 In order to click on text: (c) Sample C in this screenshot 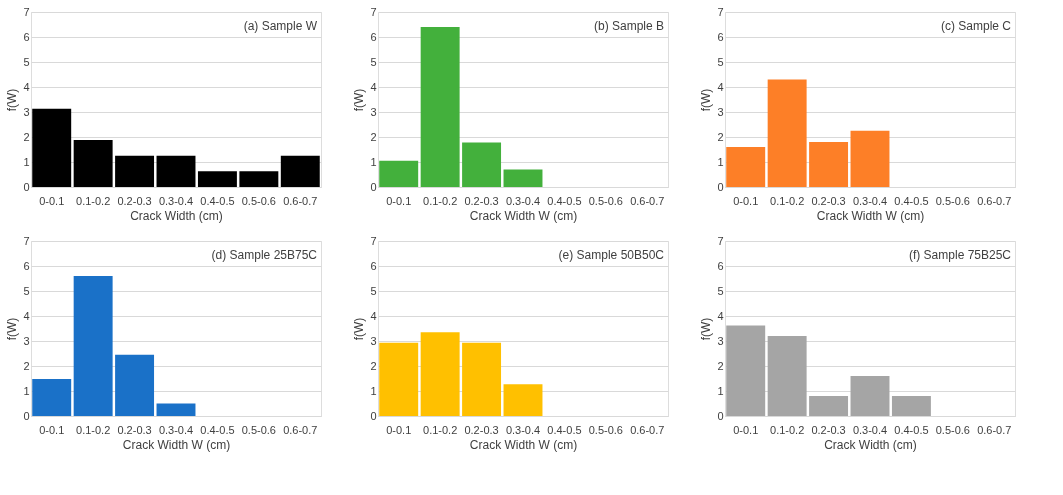, I will do `click(976, 26)`.